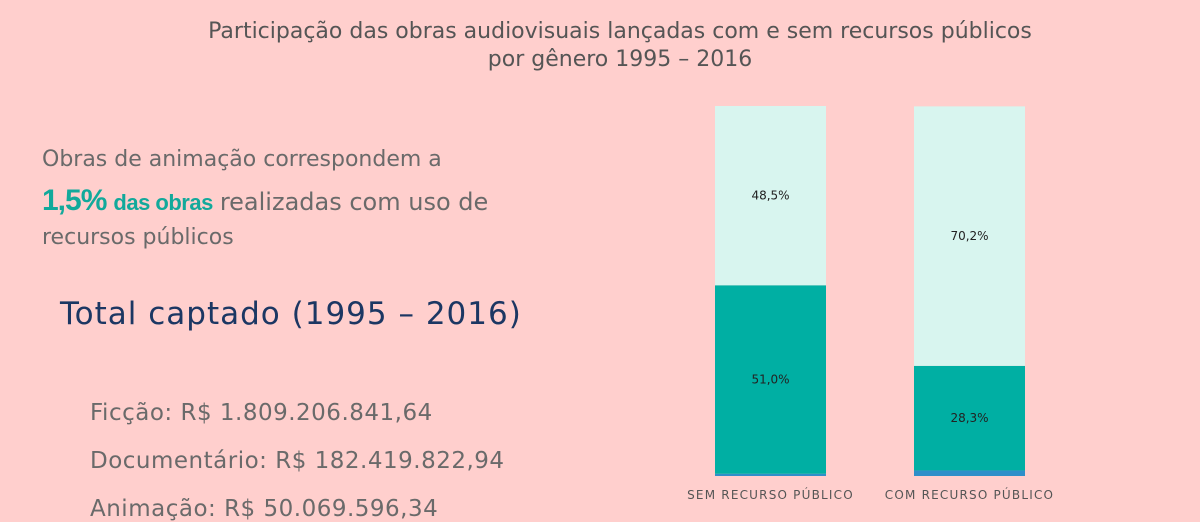 The image size is (1200, 522). I want to click on total-title: Total captado (1995 – 2016), so click(291, 314).